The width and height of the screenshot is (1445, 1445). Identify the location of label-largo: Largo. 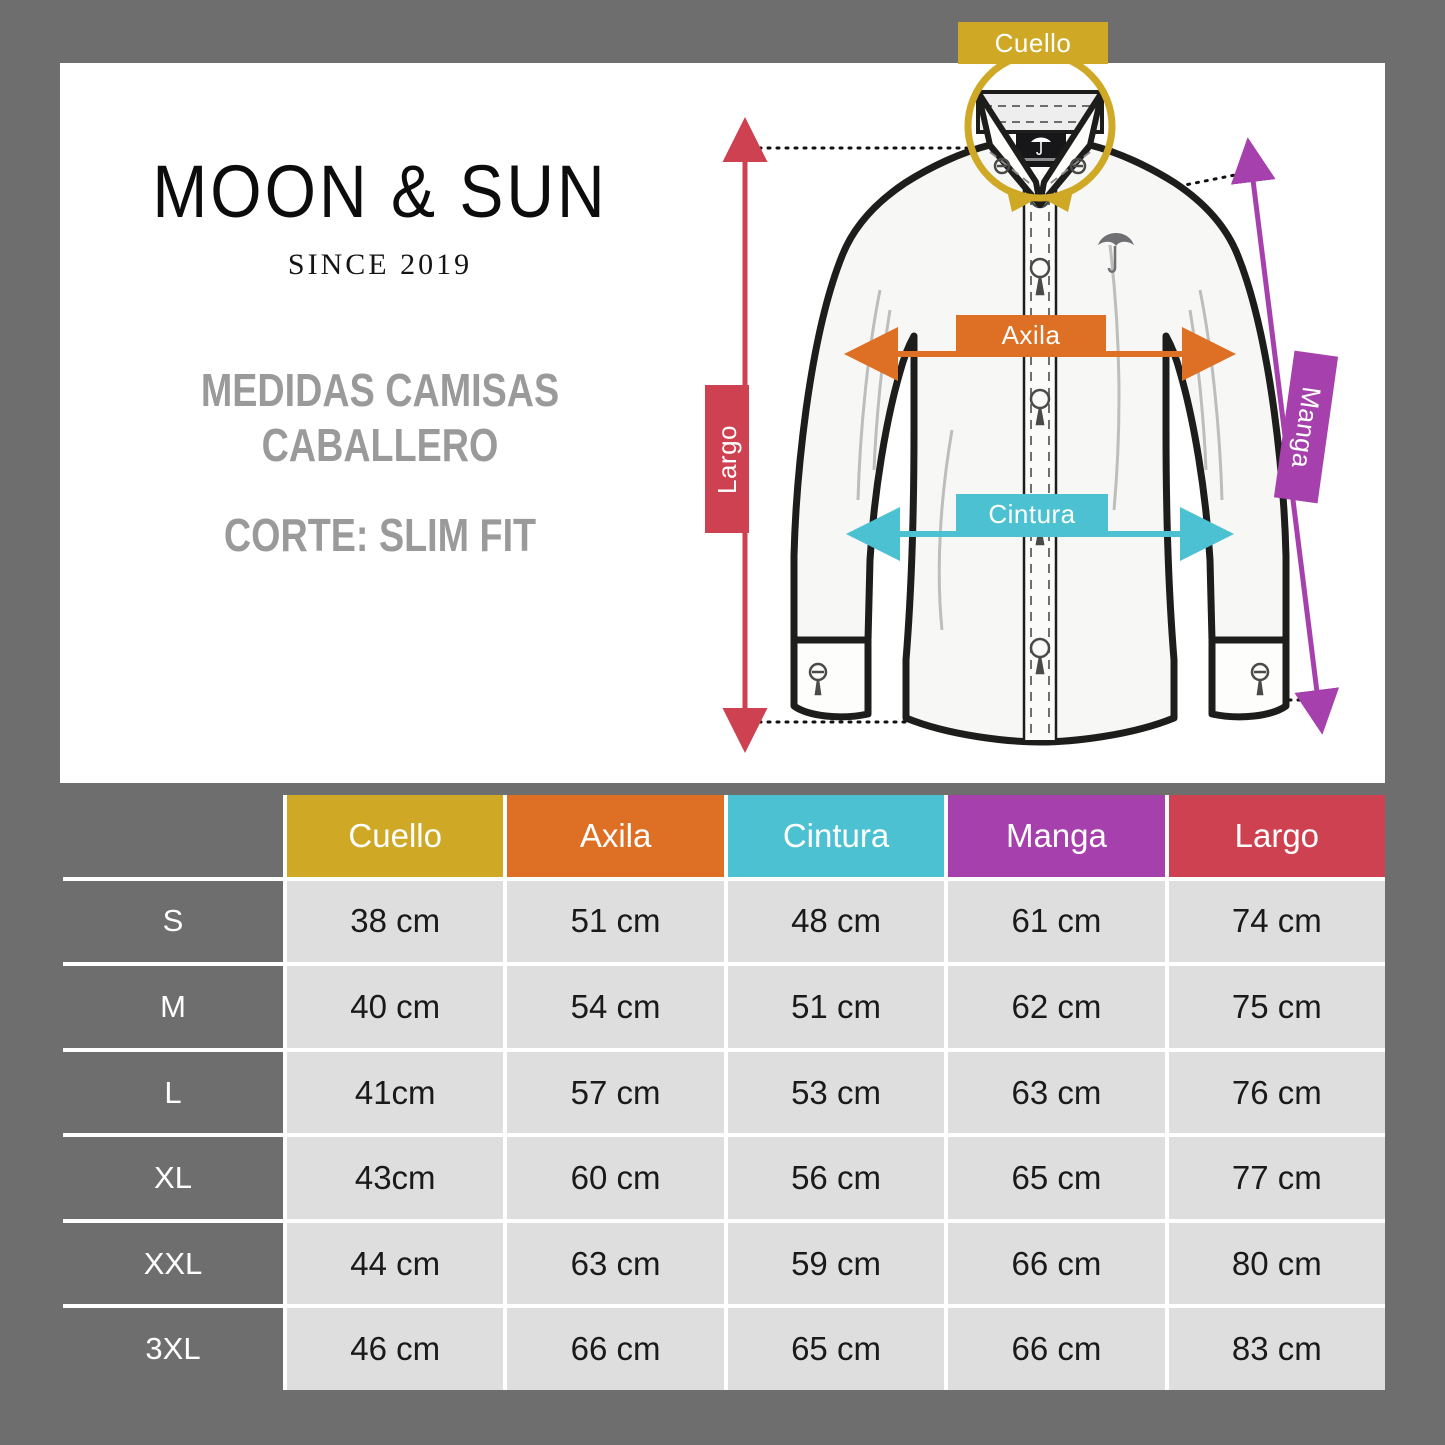
(727, 459).